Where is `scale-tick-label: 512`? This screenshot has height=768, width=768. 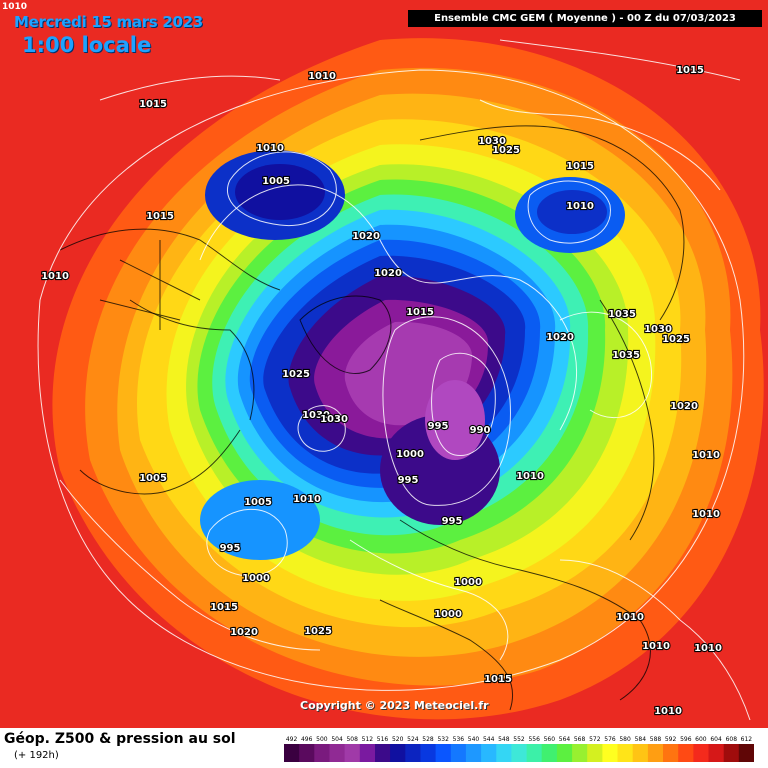
scale-tick-label: 512 is located at coordinates (368, 739).